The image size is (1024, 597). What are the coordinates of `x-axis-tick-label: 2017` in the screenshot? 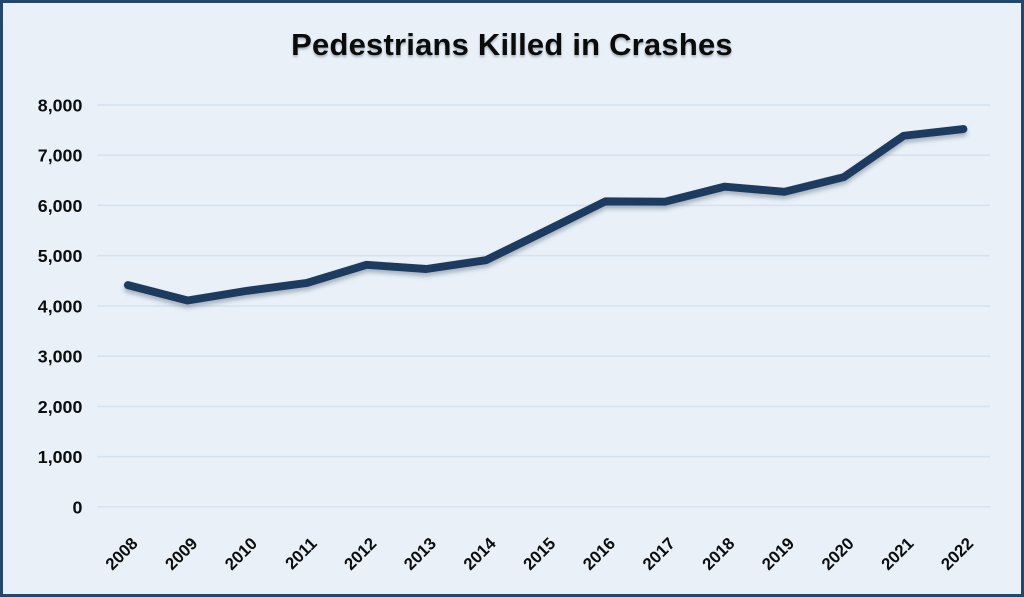 It's located at (659, 554).